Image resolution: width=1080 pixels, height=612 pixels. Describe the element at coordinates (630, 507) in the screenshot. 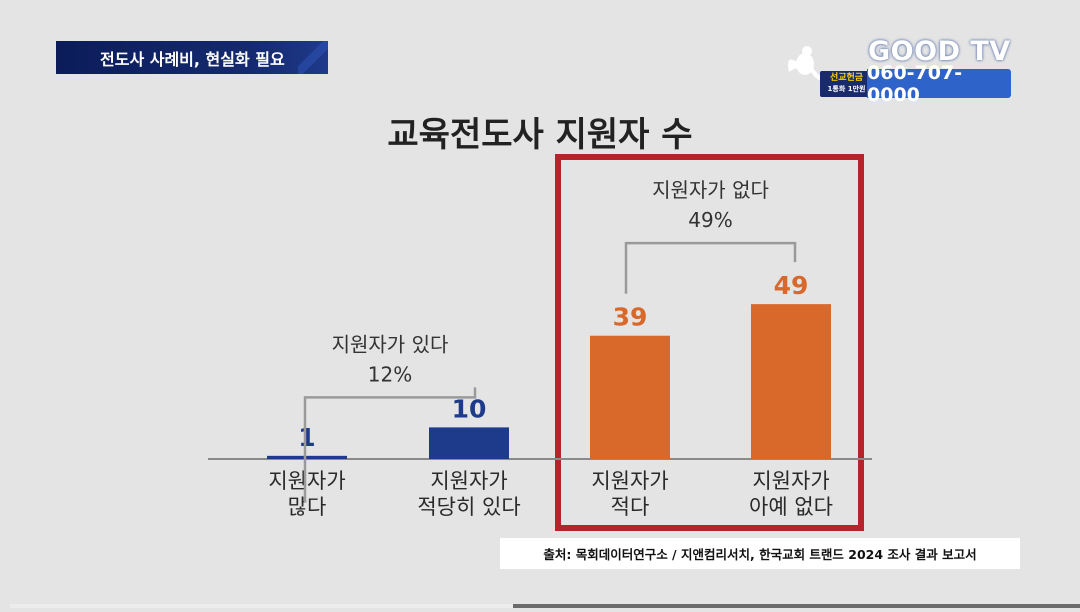

I see `category-label-3-line-2: 적다` at that location.